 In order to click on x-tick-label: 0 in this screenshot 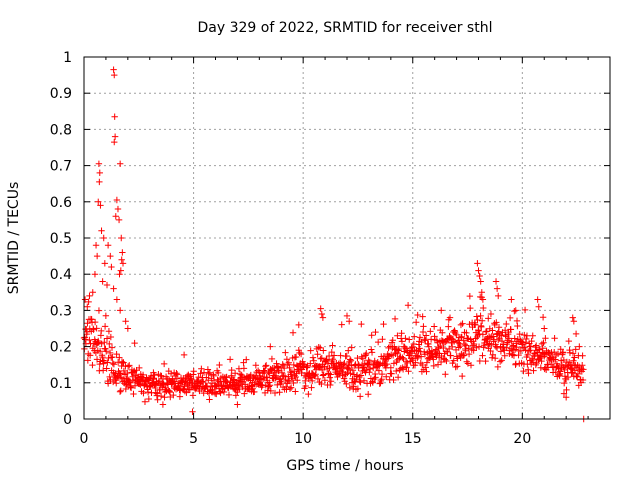, I will do `click(84, 439)`.